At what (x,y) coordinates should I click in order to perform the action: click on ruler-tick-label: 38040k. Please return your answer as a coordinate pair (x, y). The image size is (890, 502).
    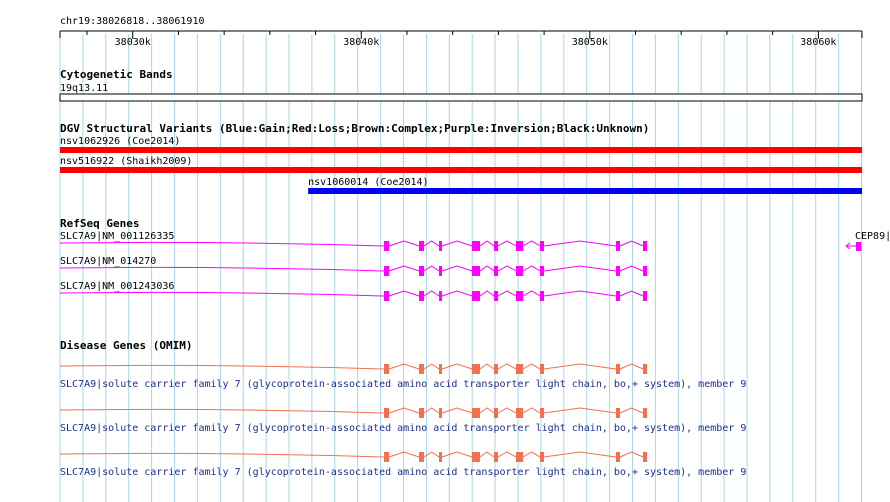
    Looking at the image, I should click on (361, 42).